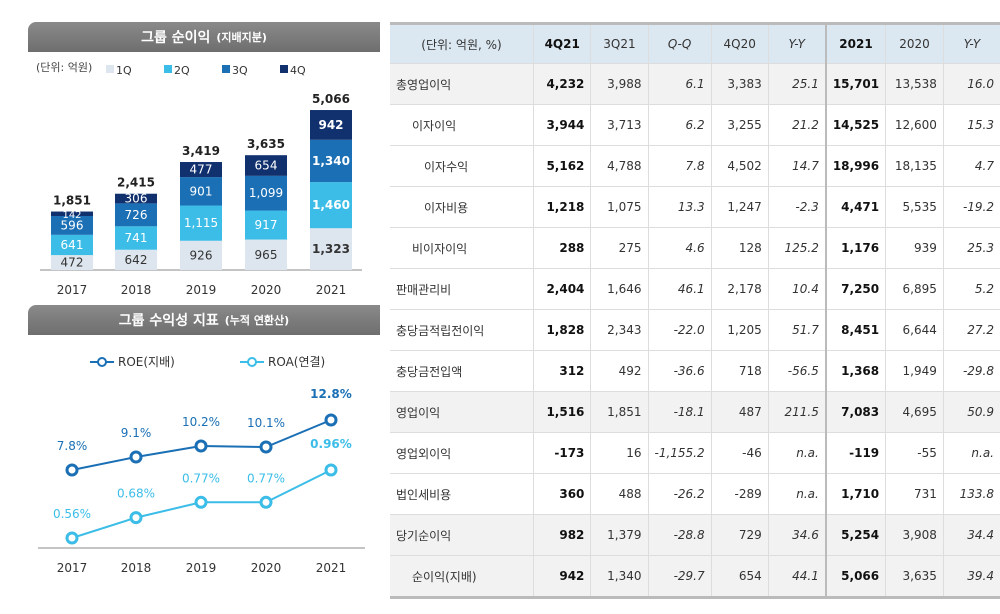  Describe the element at coordinates (136, 568) in the screenshot. I see `x-tick-label: 2018` at that location.